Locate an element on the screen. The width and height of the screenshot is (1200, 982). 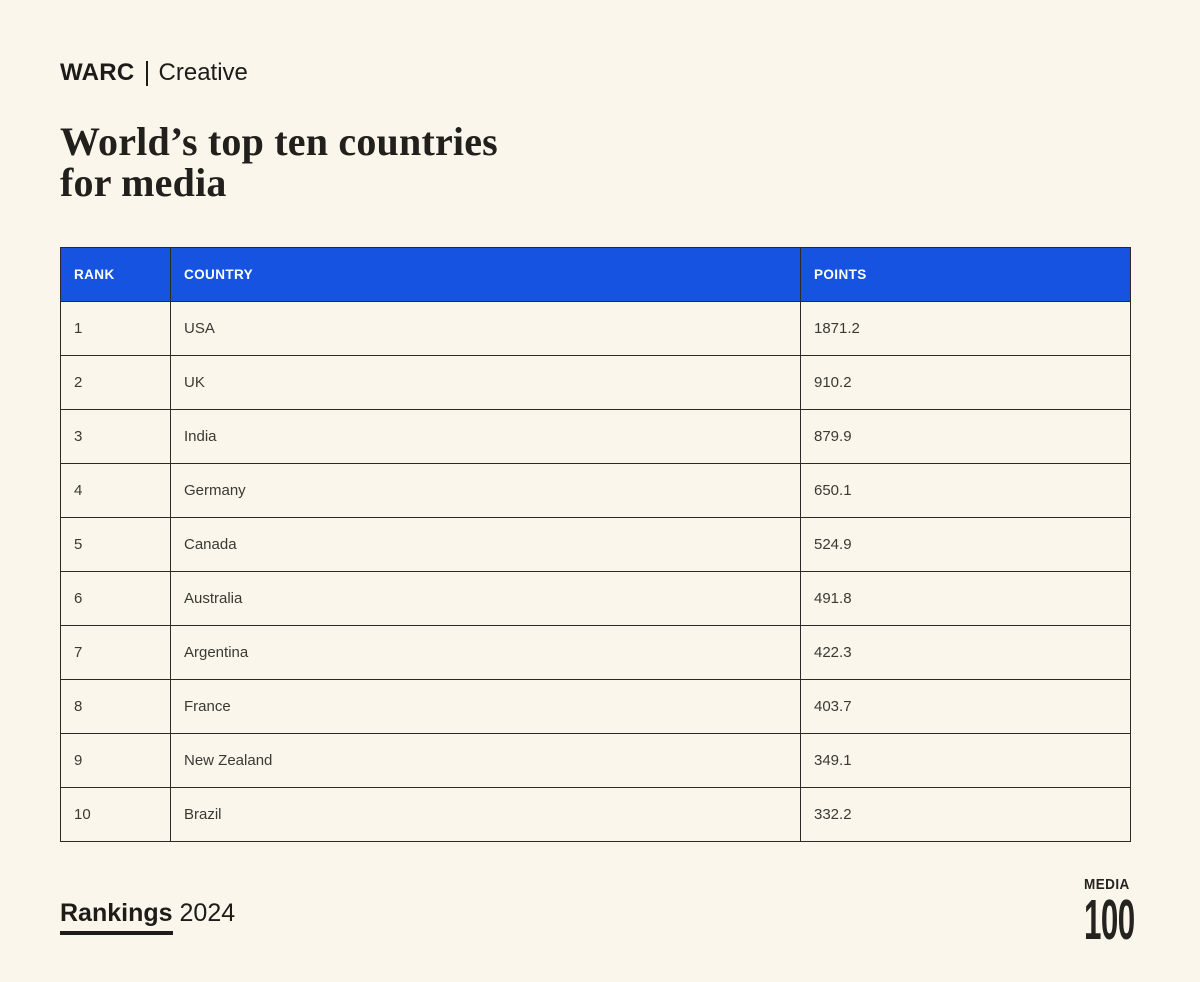
points-cell: 650.1 is located at coordinates (965, 490).